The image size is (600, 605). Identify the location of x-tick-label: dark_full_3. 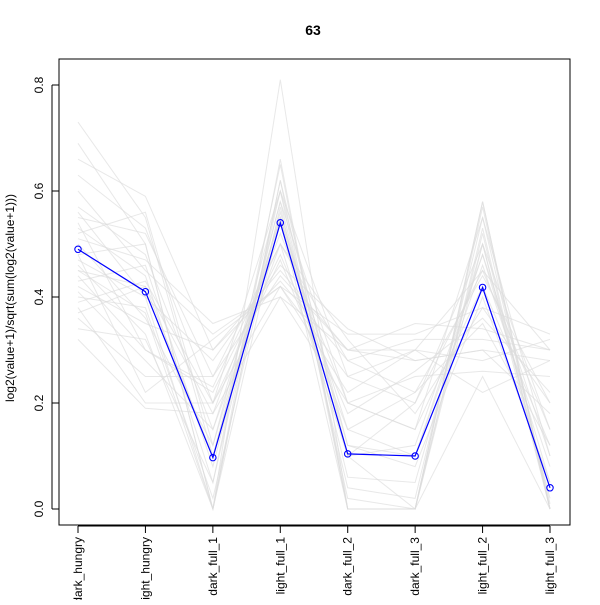
(415, 566).